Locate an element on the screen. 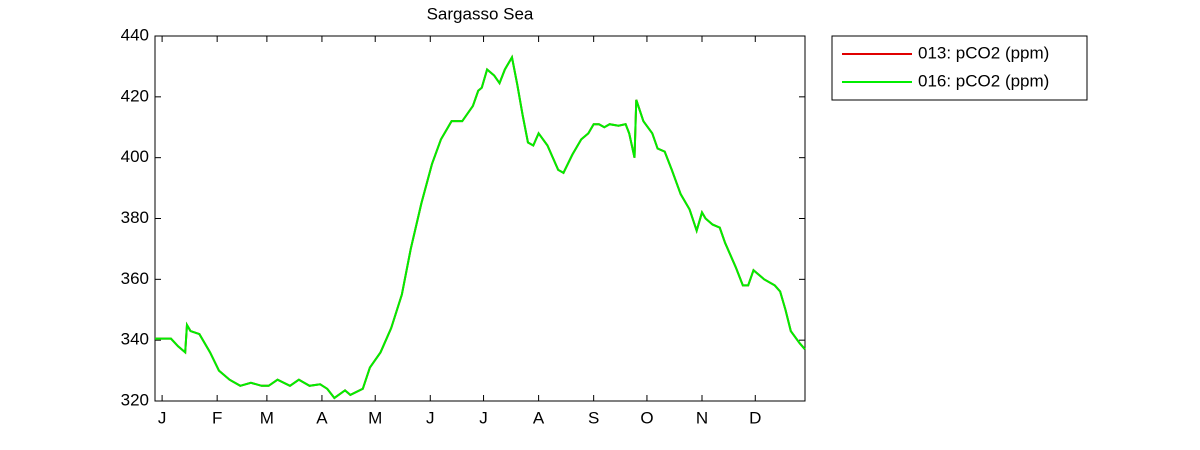 This screenshot has height=450, width=1200. x-tick-label: O is located at coordinates (646, 417).